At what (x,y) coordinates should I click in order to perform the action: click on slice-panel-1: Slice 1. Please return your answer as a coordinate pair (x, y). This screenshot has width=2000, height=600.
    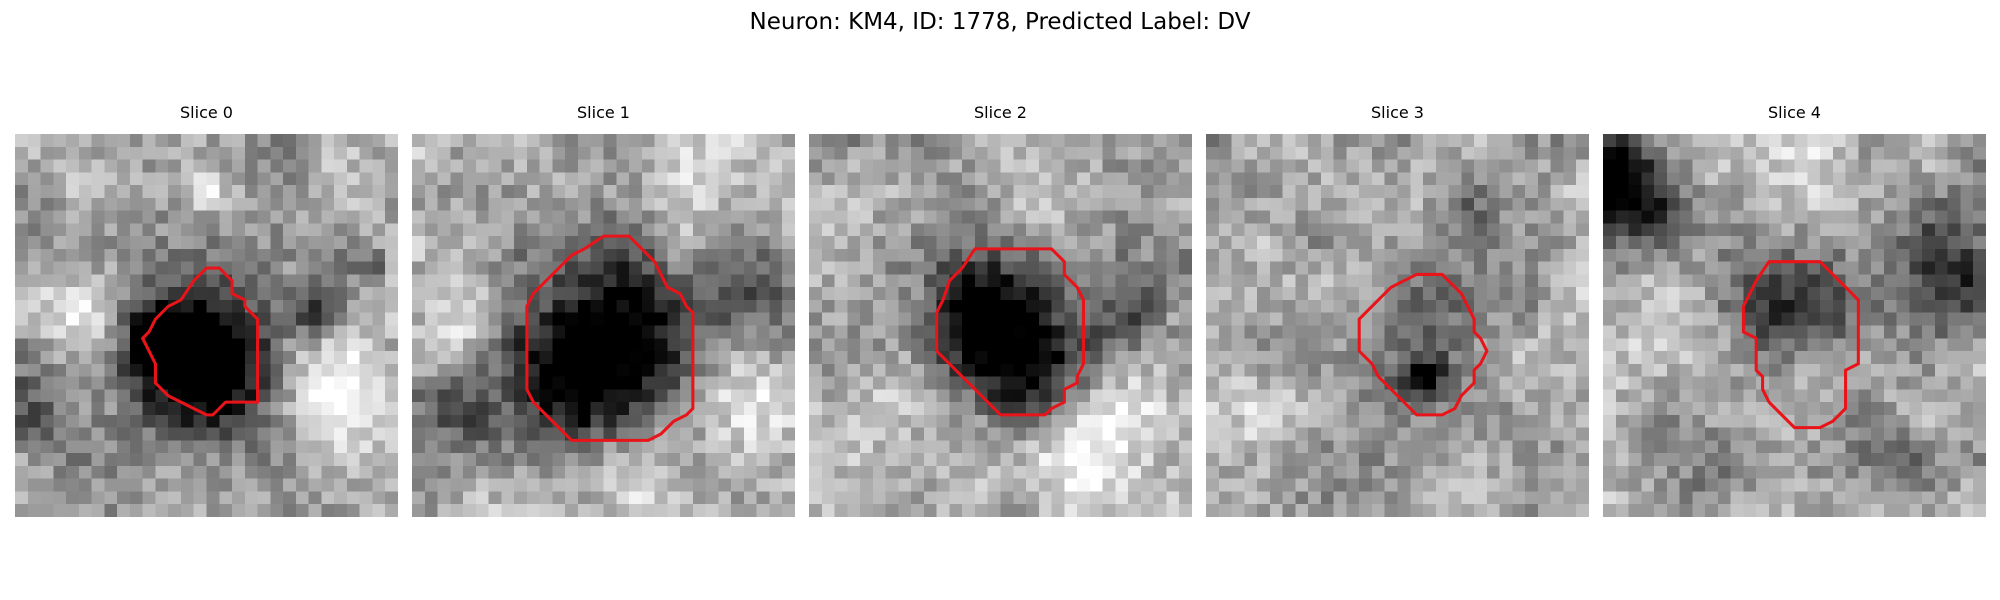
    Looking at the image, I should click on (603, 310).